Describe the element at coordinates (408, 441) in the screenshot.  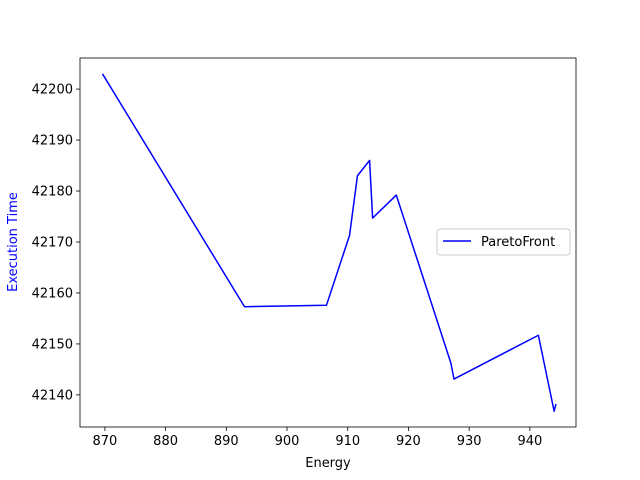
I see `x-tick-label: 920` at that location.